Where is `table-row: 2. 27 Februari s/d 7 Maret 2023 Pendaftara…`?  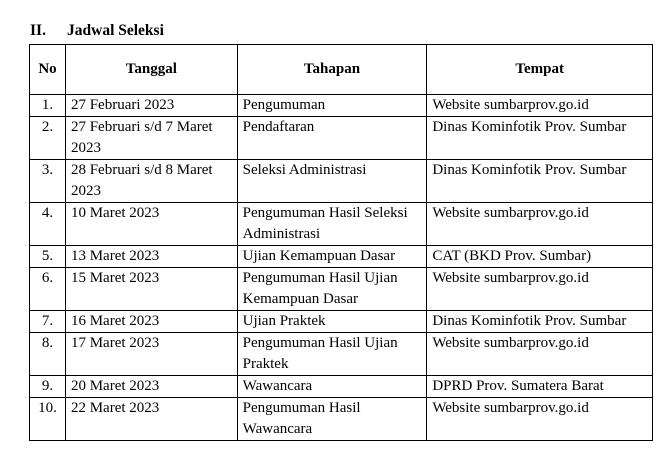
table-row: 2. 27 Februari s/d 7 Maret 2023 Pendaftara… is located at coordinates (341, 138).